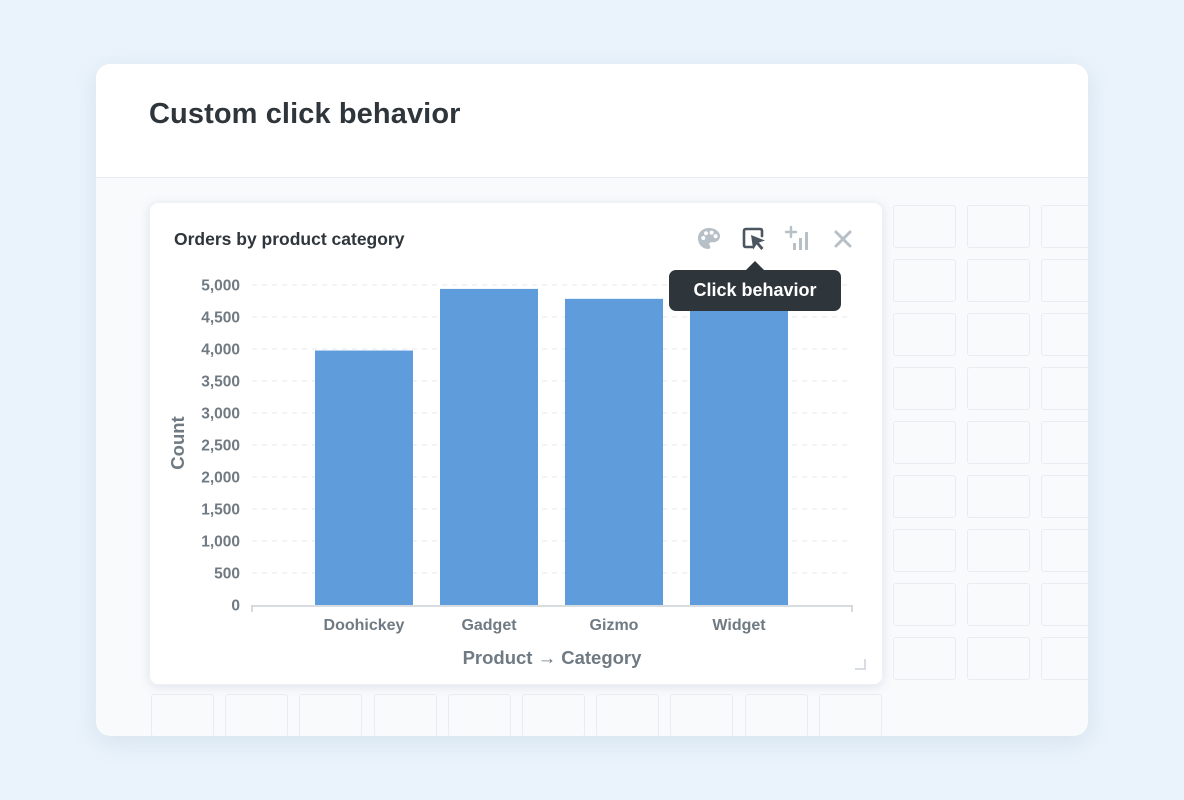 The width and height of the screenshot is (1184, 800). Describe the element at coordinates (755, 290) in the screenshot. I see `click-behavior-tooltip: Click behavior` at that location.